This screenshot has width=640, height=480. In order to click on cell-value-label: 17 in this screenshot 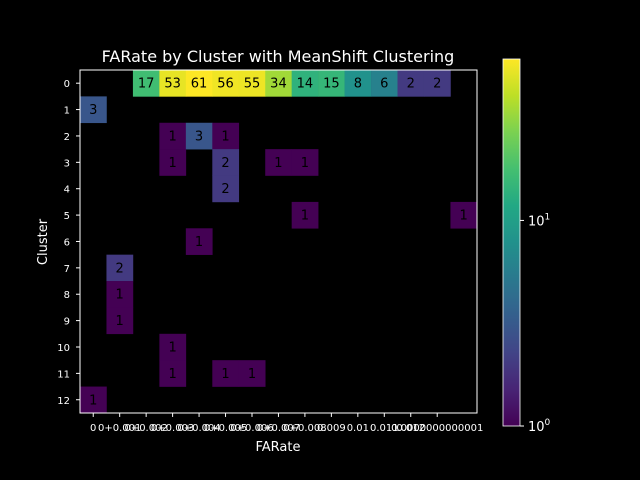, I will do `click(146, 84)`.